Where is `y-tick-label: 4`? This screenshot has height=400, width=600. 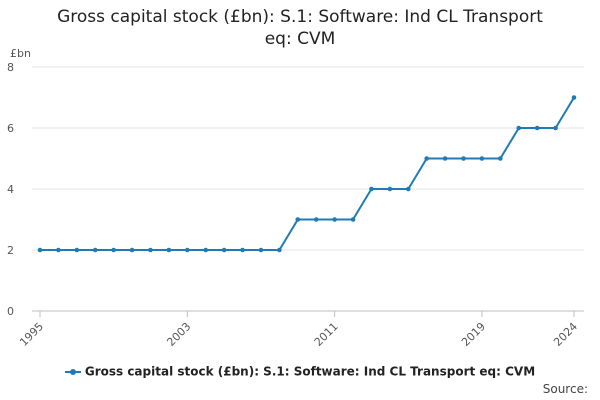
y-tick-label: 4 is located at coordinates (10, 189).